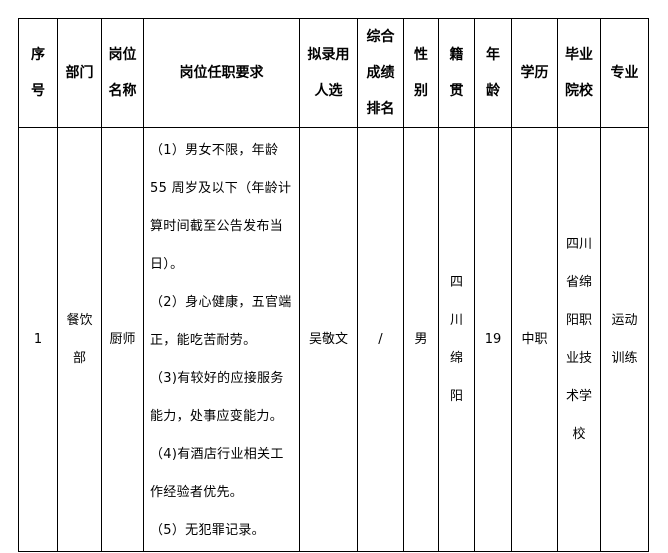 The height and width of the screenshot is (553, 668). What do you see at coordinates (579, 73) in the screenshot?
I see `column-header: 毕业 院校` at bounding box center [579, 73].